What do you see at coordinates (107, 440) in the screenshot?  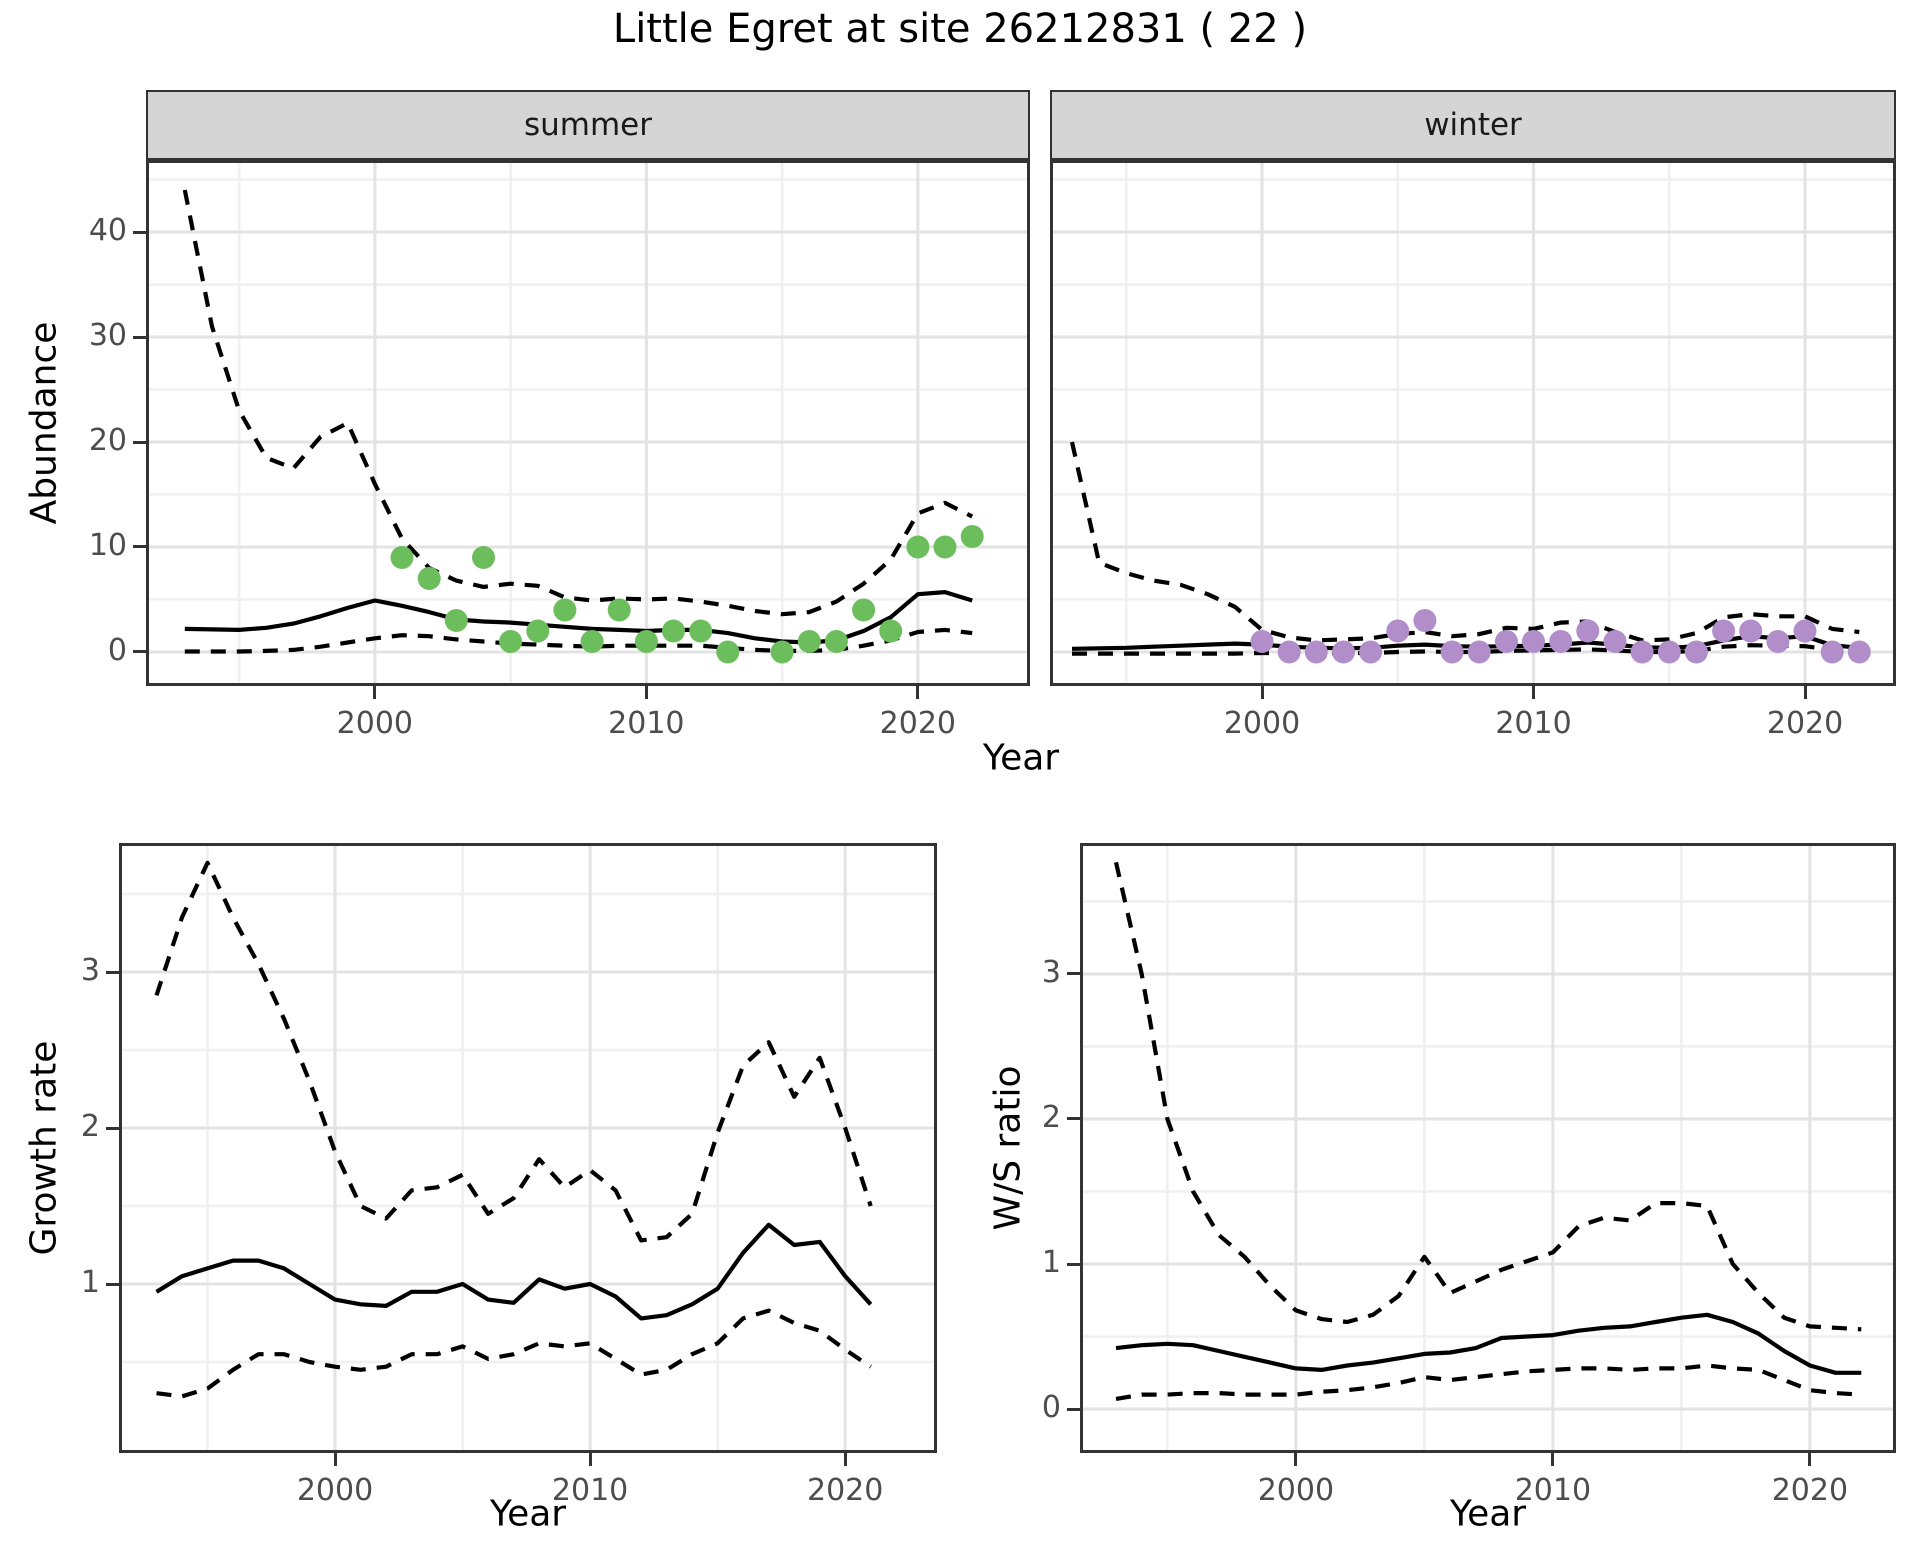 I see `y-tick-label: 20` at bounding box center [107, 440].